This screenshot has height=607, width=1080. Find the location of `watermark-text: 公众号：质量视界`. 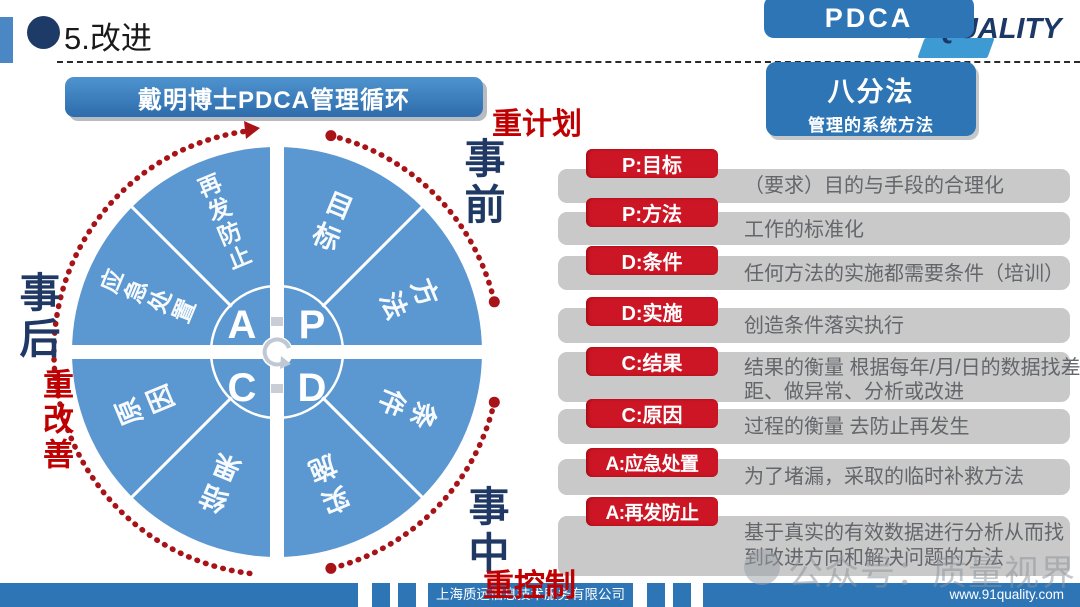

watermark-text: 公众号：质量视界 is located at coordinates (932, 573).